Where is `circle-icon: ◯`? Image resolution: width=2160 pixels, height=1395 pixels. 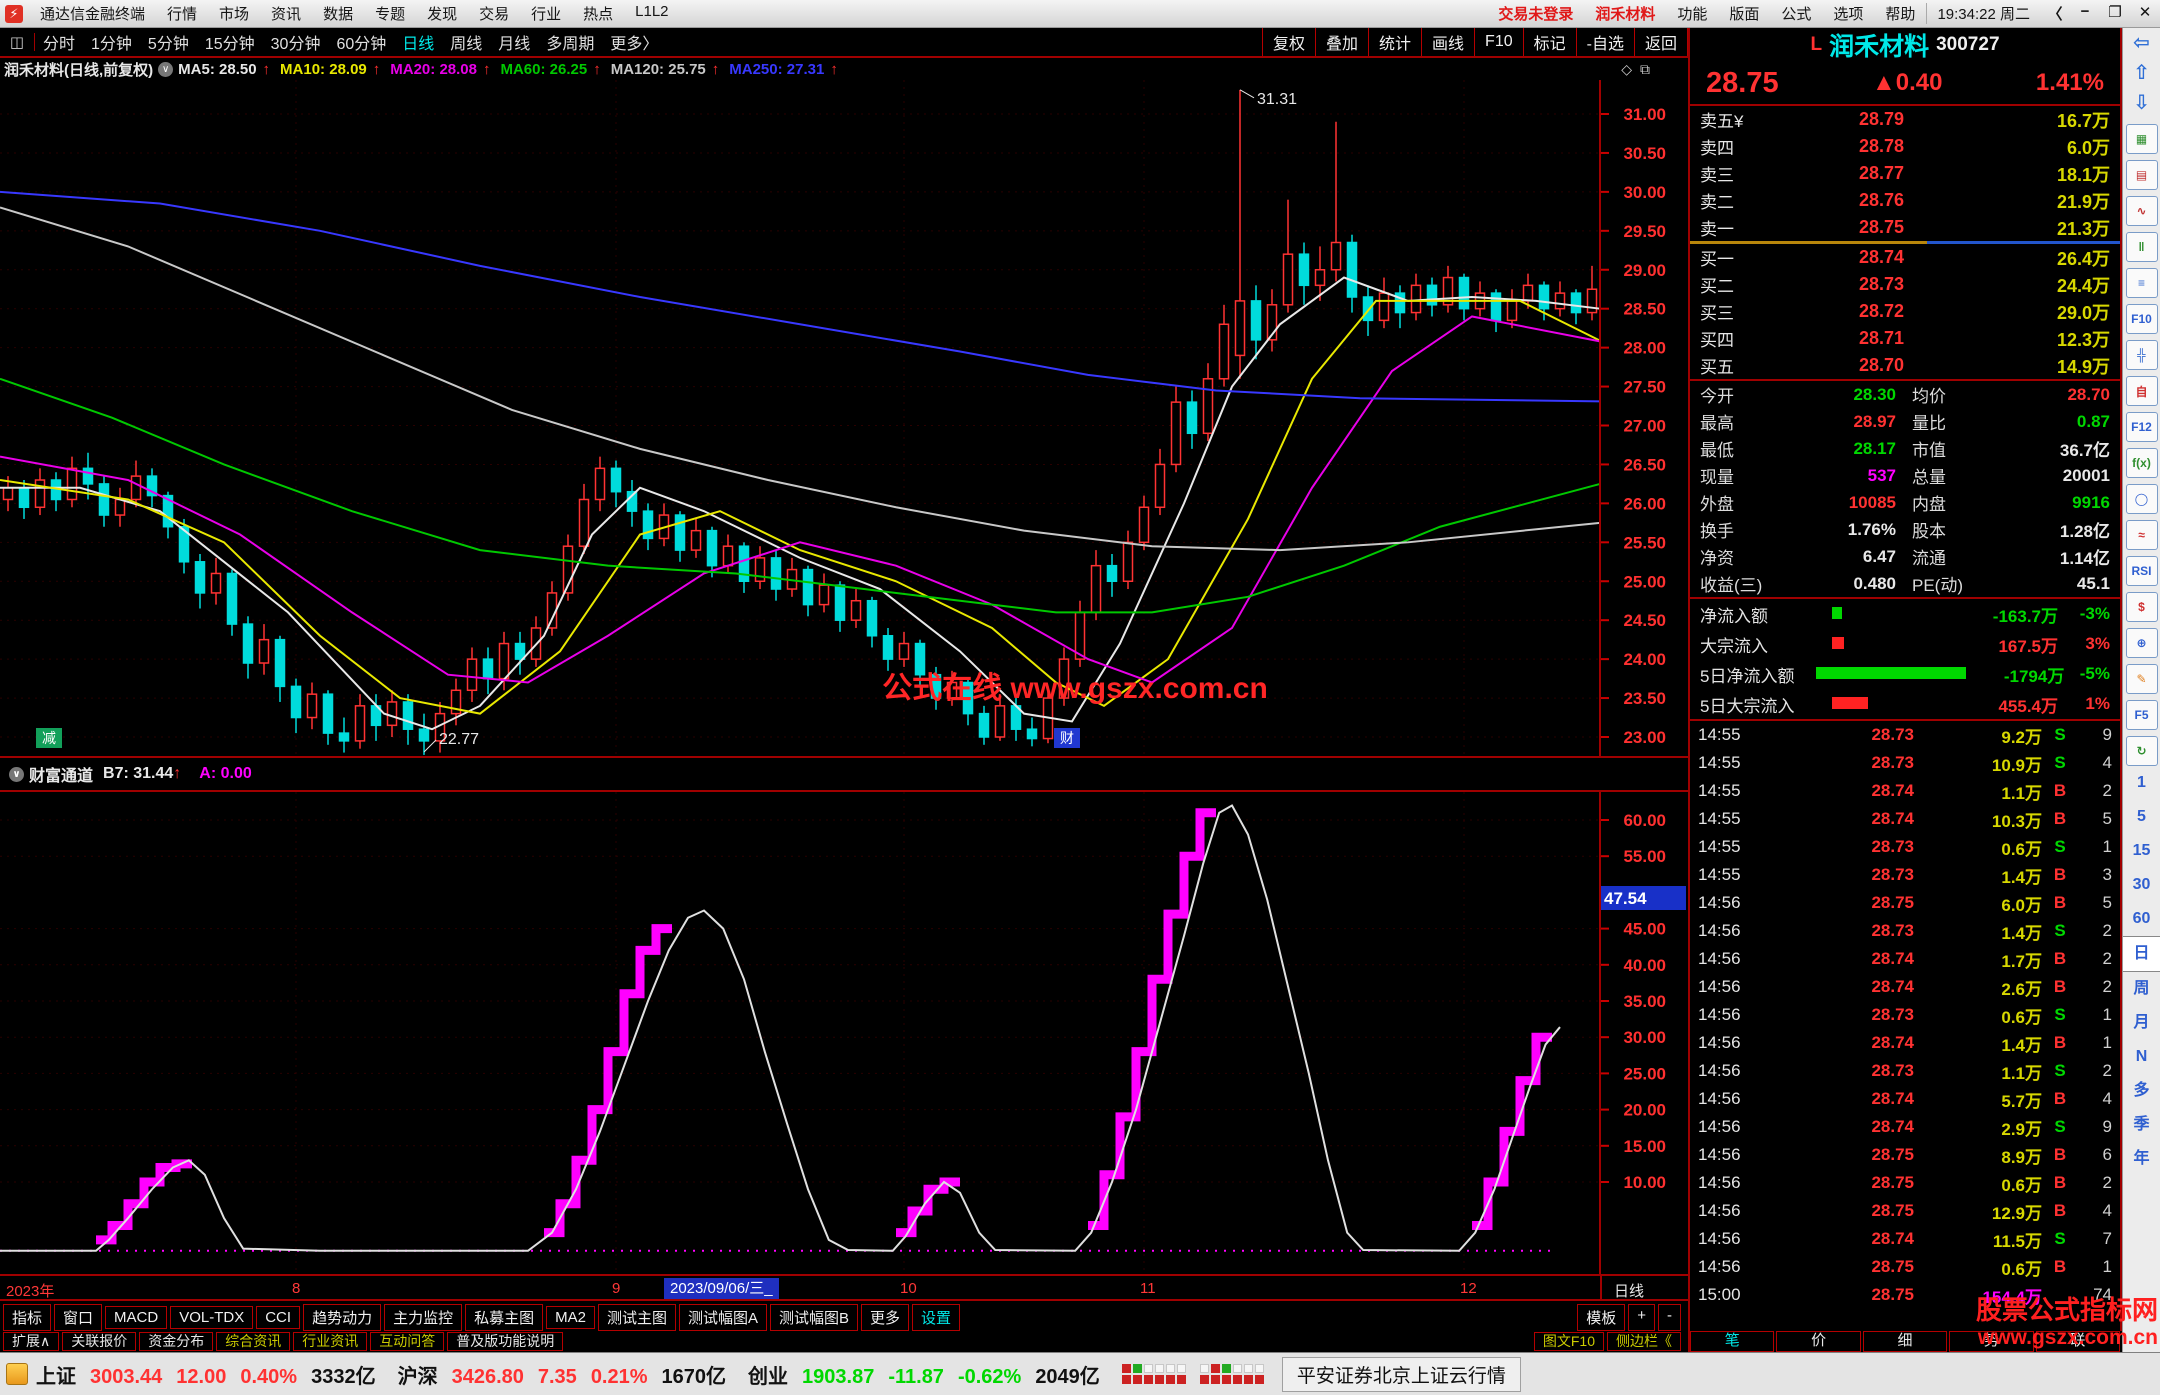
circle-icon: ◯ is located at coordinates (2141, 499).